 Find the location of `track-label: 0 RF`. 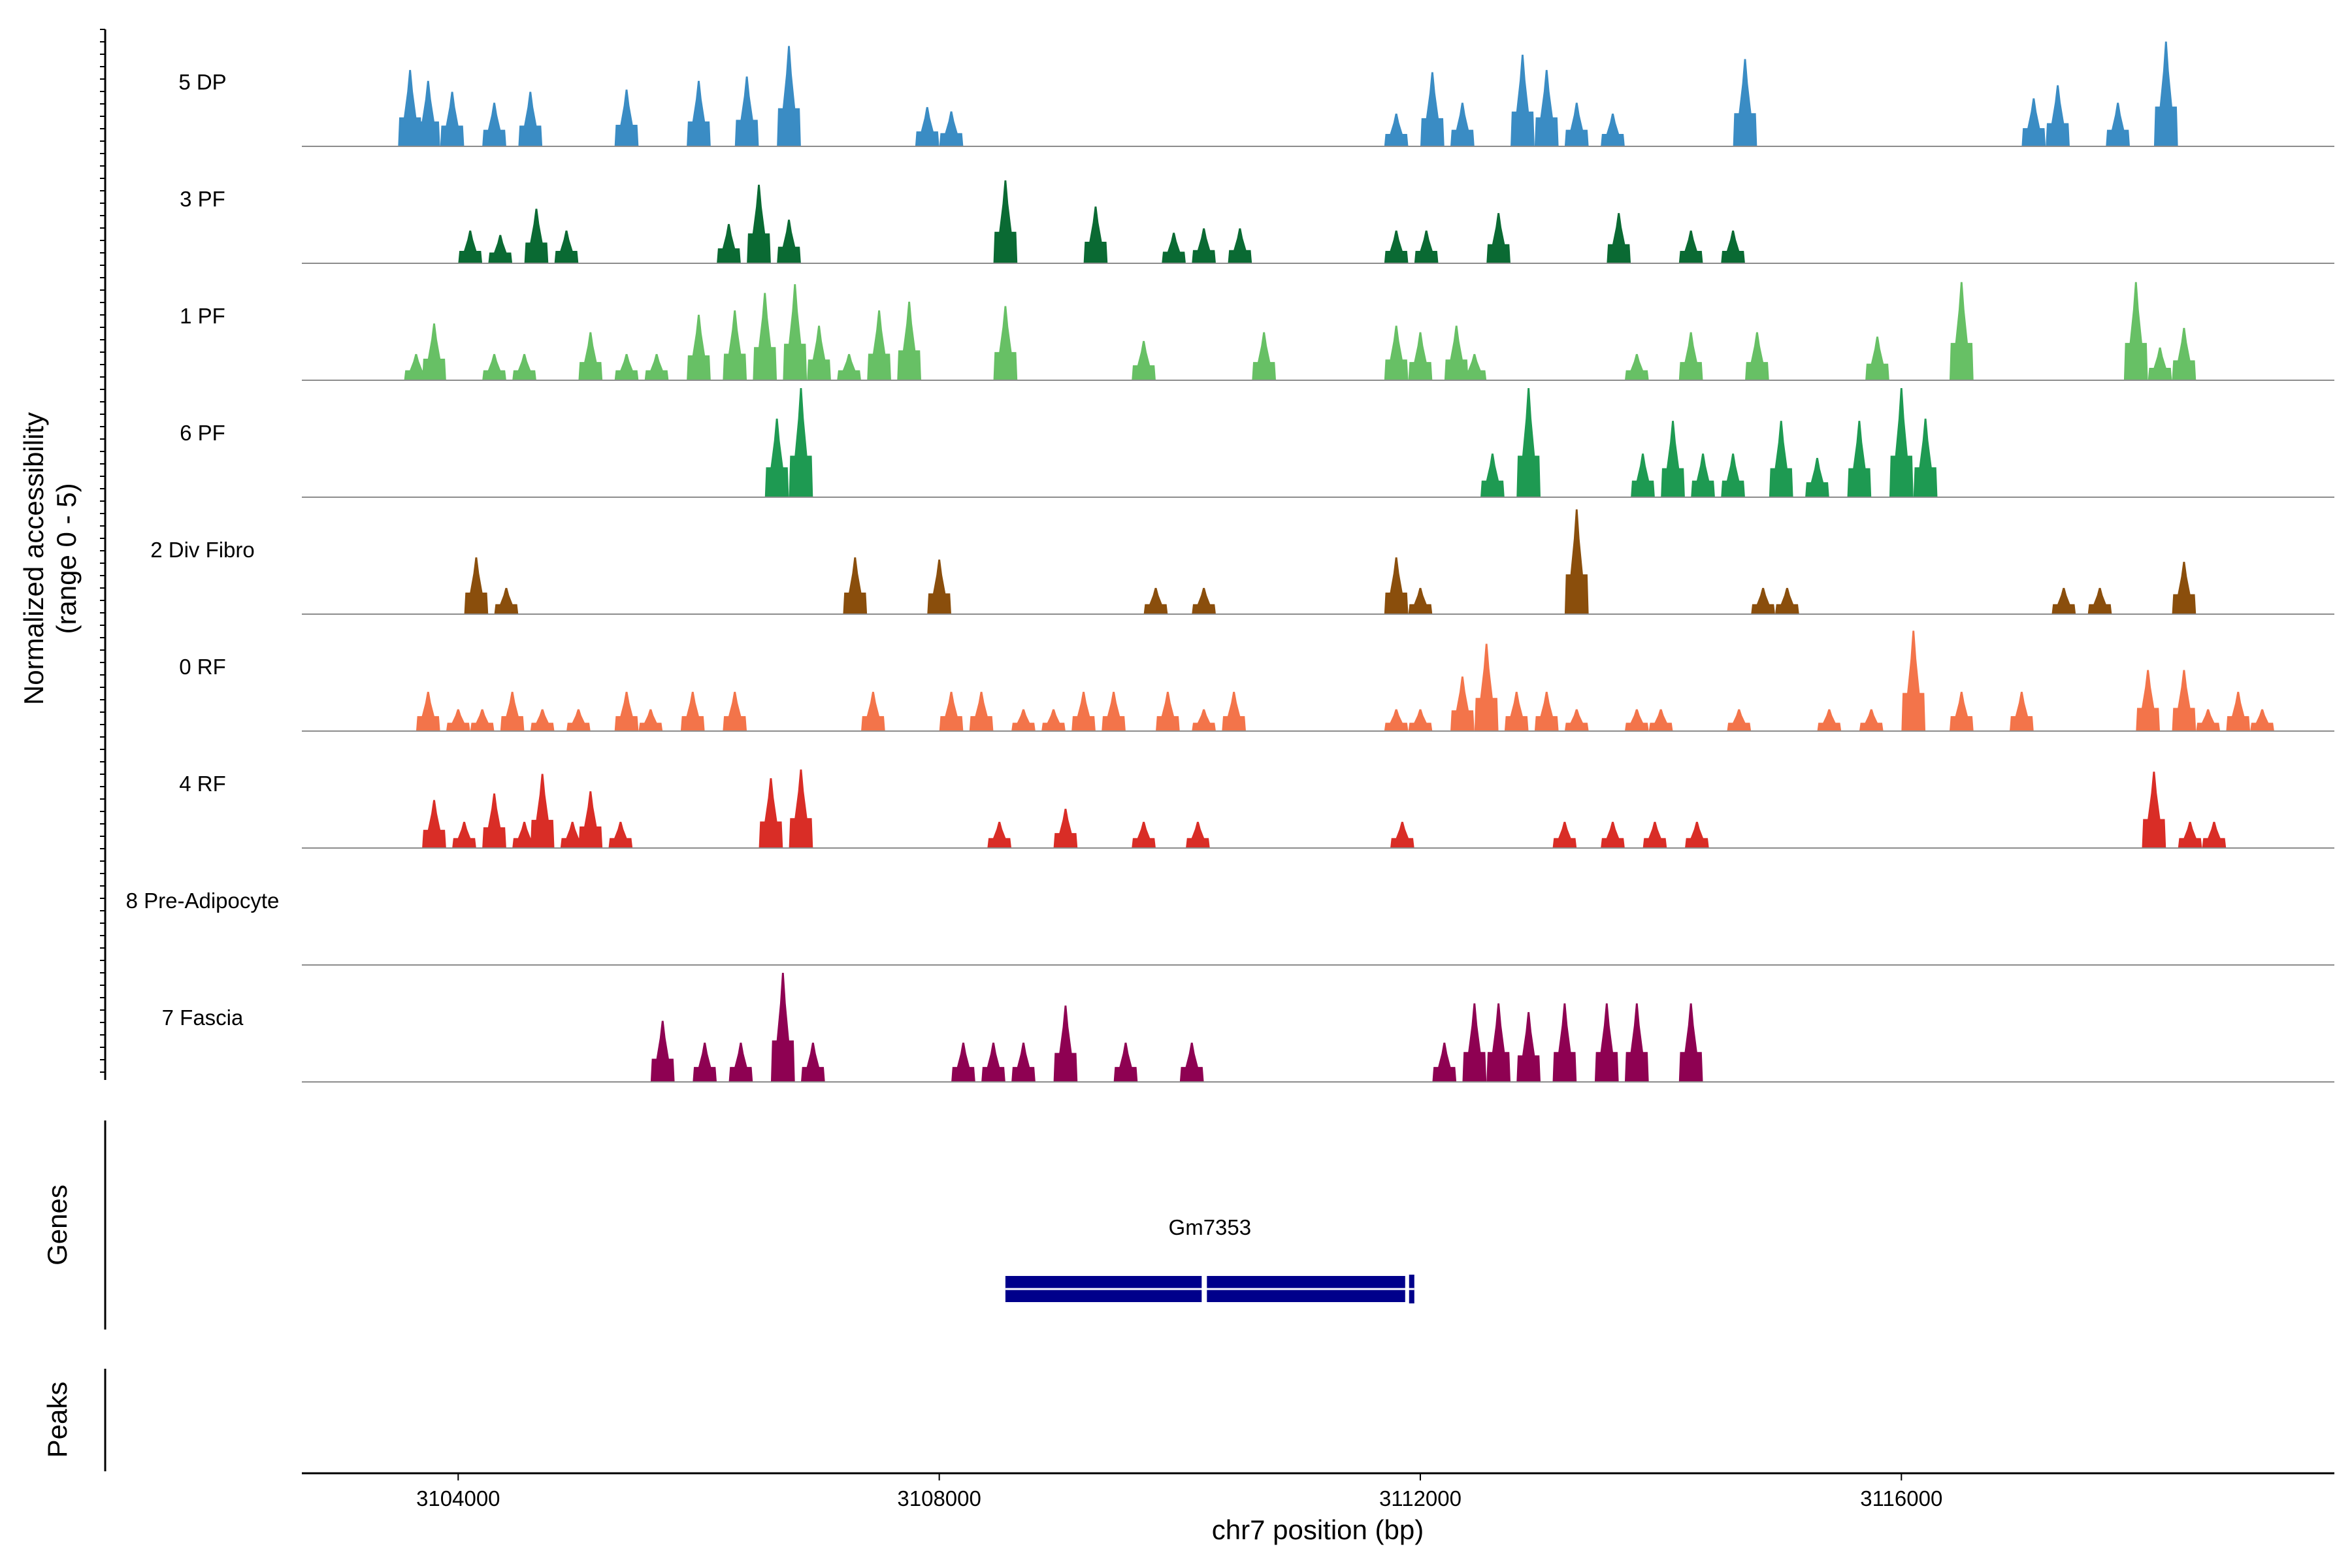

track-label: 0 RF is located at coordinates (202, 667).